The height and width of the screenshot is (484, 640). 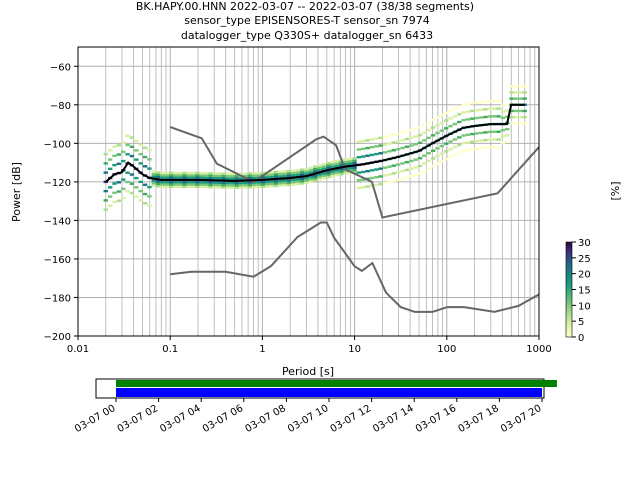 I want to click on colorbar-tick-label: 25, so click(x=584, y=259).